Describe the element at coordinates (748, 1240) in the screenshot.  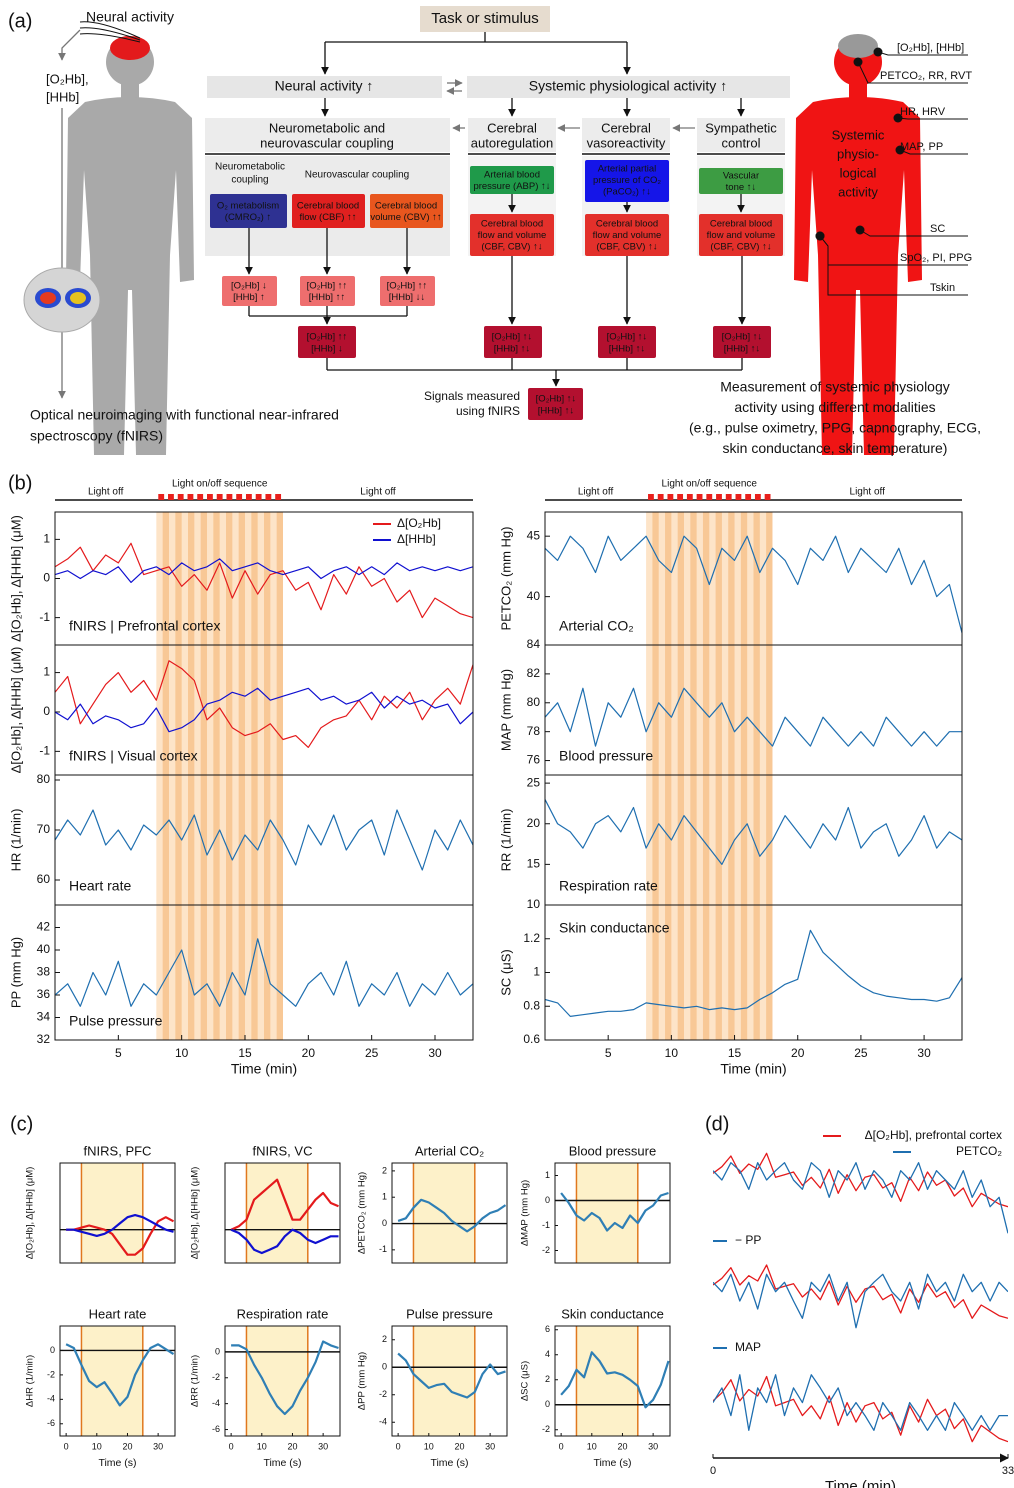
I see `legend-label: − PP` at that location.